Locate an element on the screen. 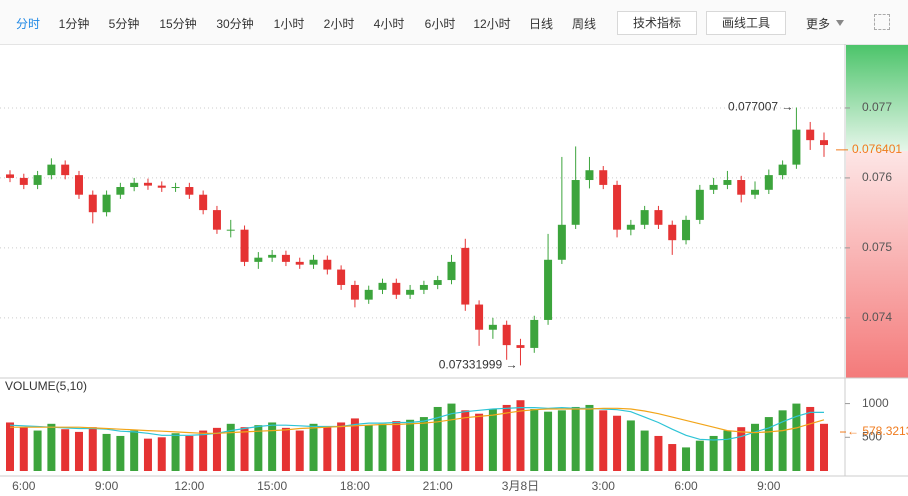 Image resolution: width=908 pixels, height=496 pixels. timeframe-tab: 日线 is located at coordinates (541, 24).